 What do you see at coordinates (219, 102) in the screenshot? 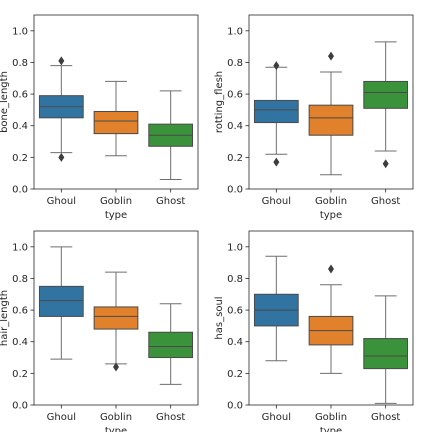
I see `y-axis-label: rotting_flesh` at bounding box center [219, 102].